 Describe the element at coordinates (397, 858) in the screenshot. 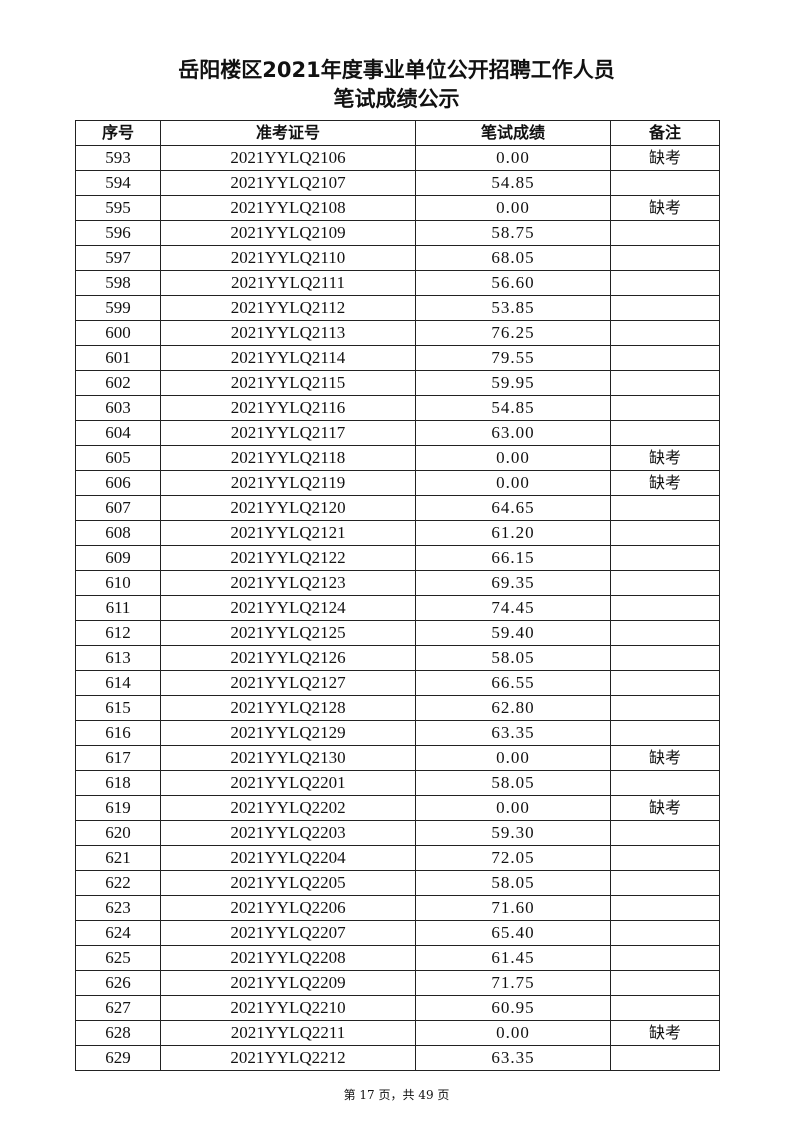

I see `table-row: 621 2021YYLQ2204 72.05` at that location.